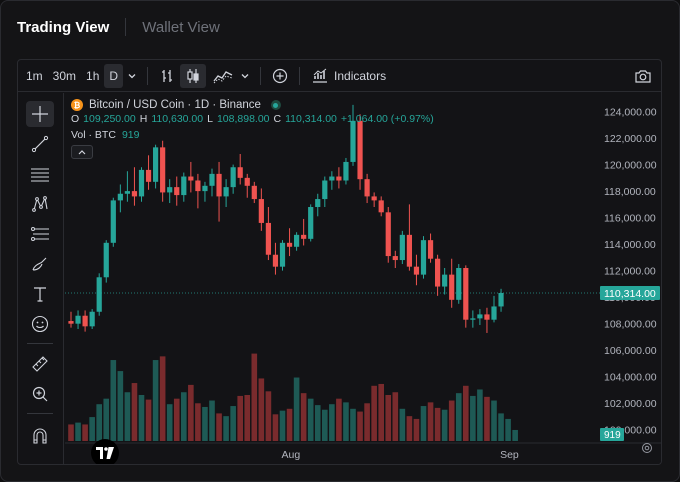 The image size is (680, 482). Describe the element at coordinates (40, 364) in the screenshot. I see `ruler-icon` at that location.